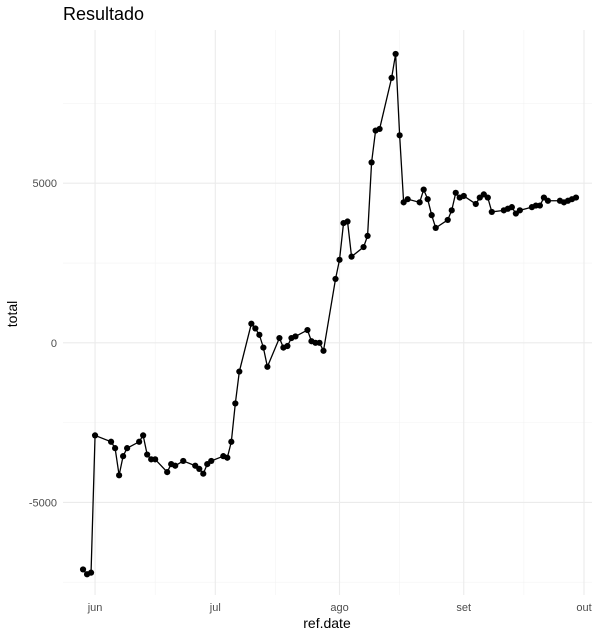 The image size is (599, 638). What do you see at coordinates (327, 623) in the screenshot?
I see `x-axis-title: ref.date` at bounding box center [327, 623].